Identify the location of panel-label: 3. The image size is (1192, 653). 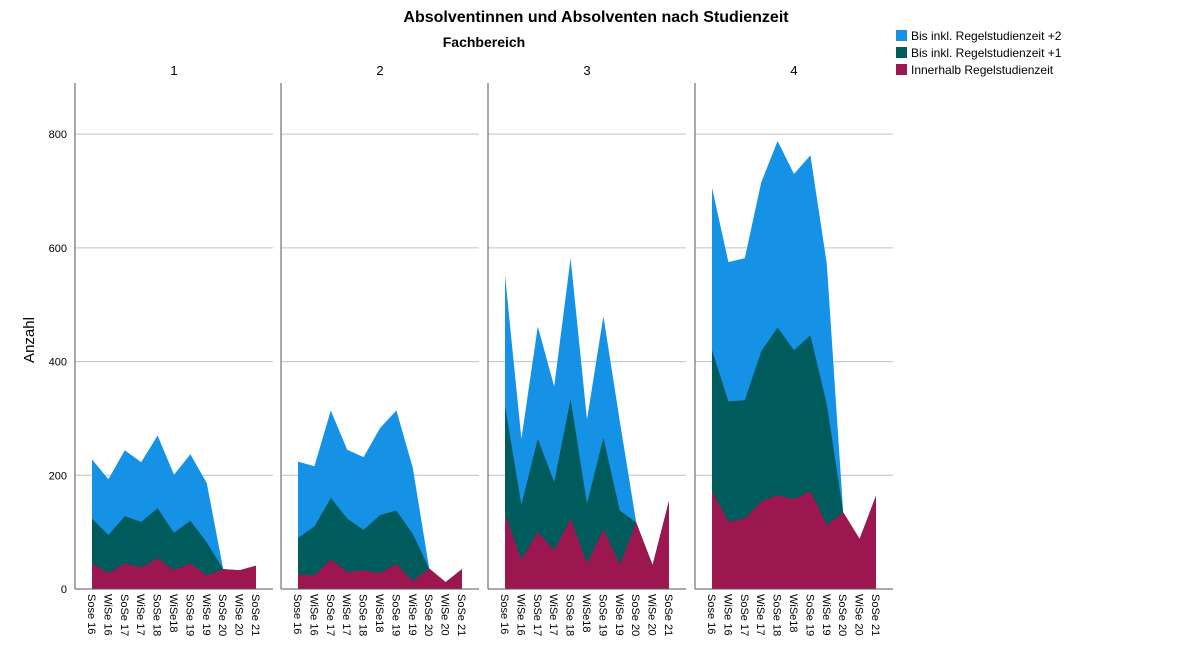
(586, 70).